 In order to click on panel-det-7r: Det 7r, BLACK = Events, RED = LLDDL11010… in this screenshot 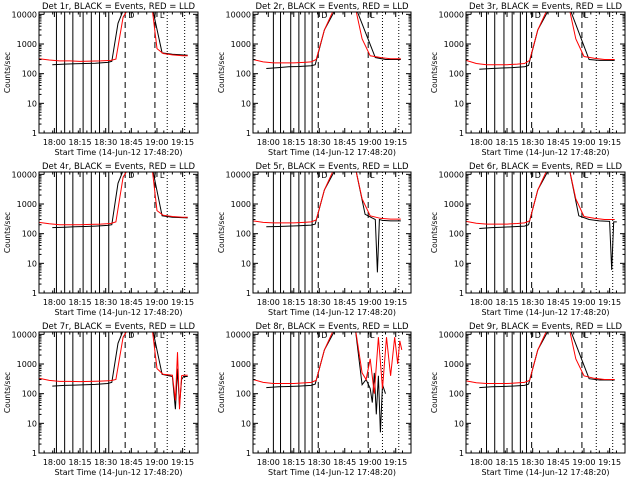, I will do `click(101, 399)`.